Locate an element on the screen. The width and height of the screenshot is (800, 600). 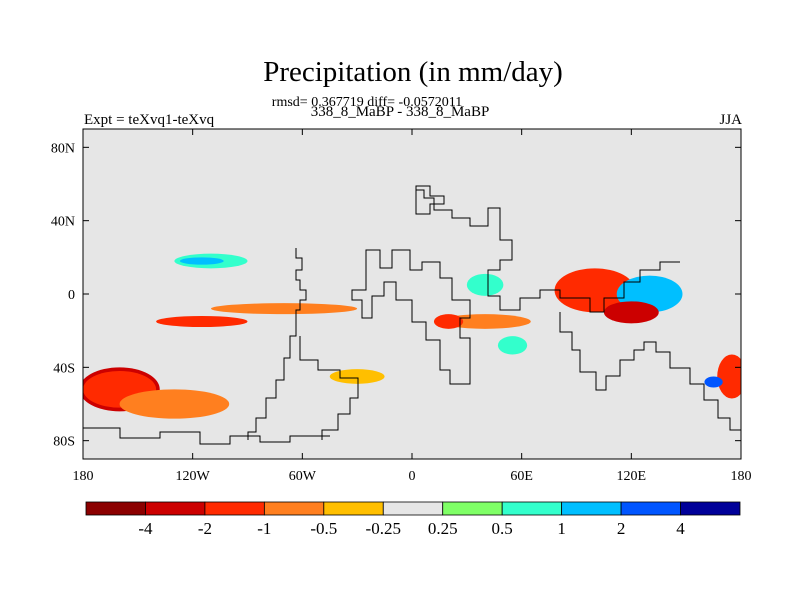
stats-line: rmsd= 0.367719 diff= -0.0572011 is located at coordinates (367, 102).